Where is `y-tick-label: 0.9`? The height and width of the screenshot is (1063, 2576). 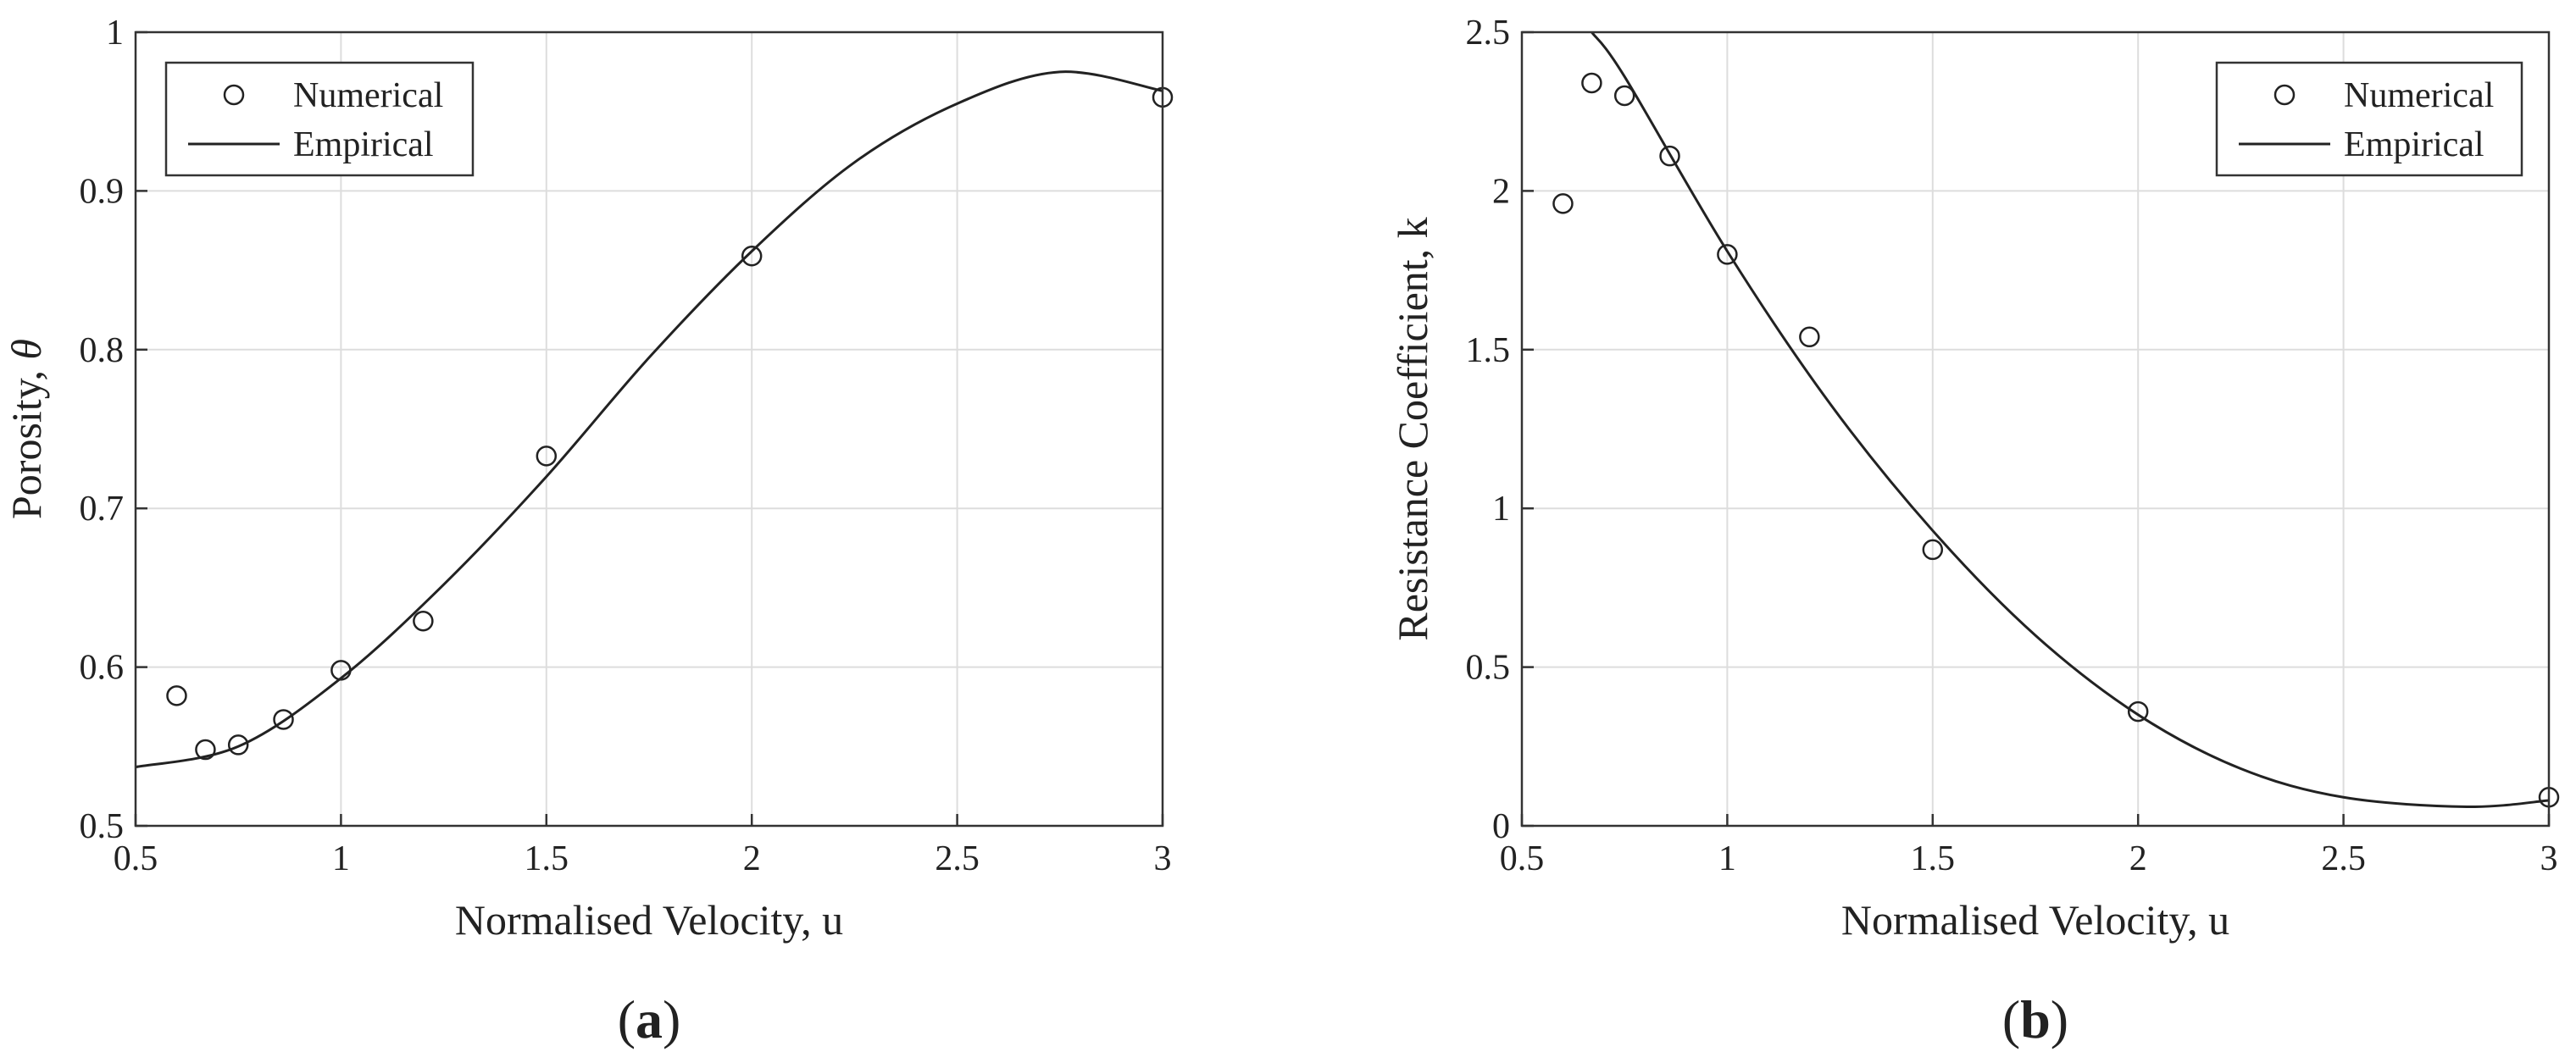
y-tick-label: 0.9 is located at coordinates (102, 192).